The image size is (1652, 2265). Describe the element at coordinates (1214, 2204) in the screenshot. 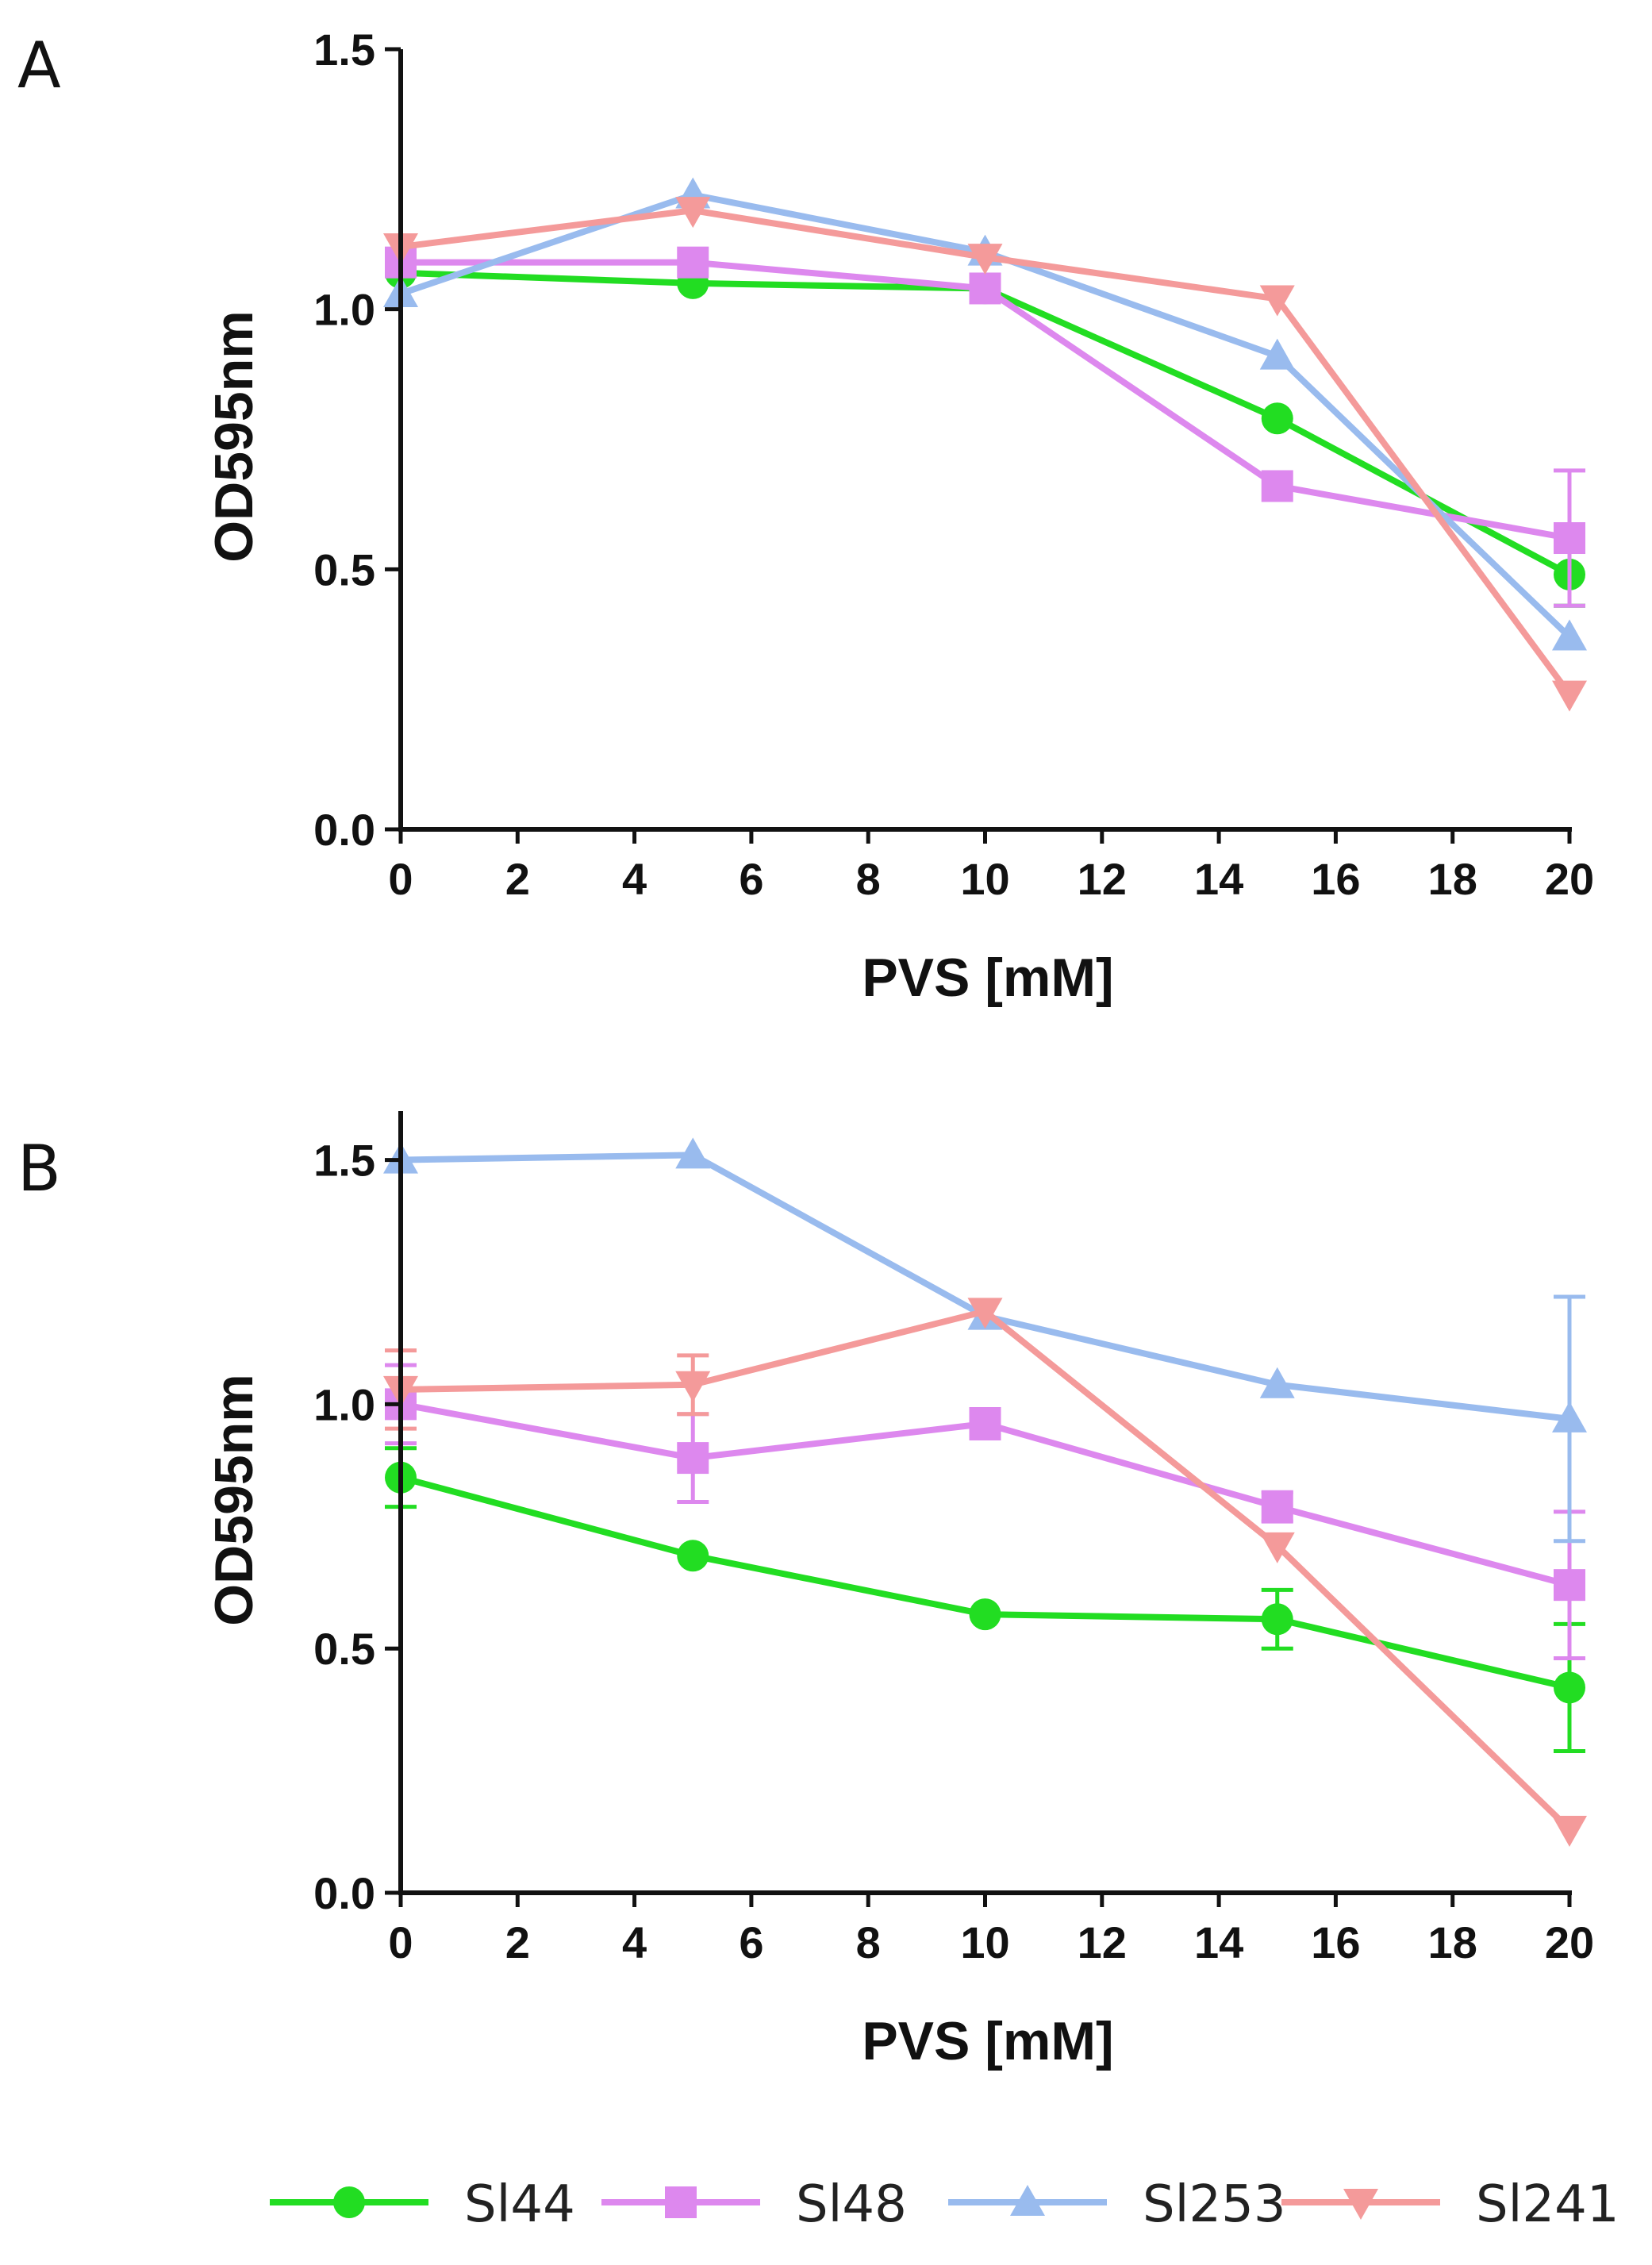

I see `legend-label: Sl253` at that location.